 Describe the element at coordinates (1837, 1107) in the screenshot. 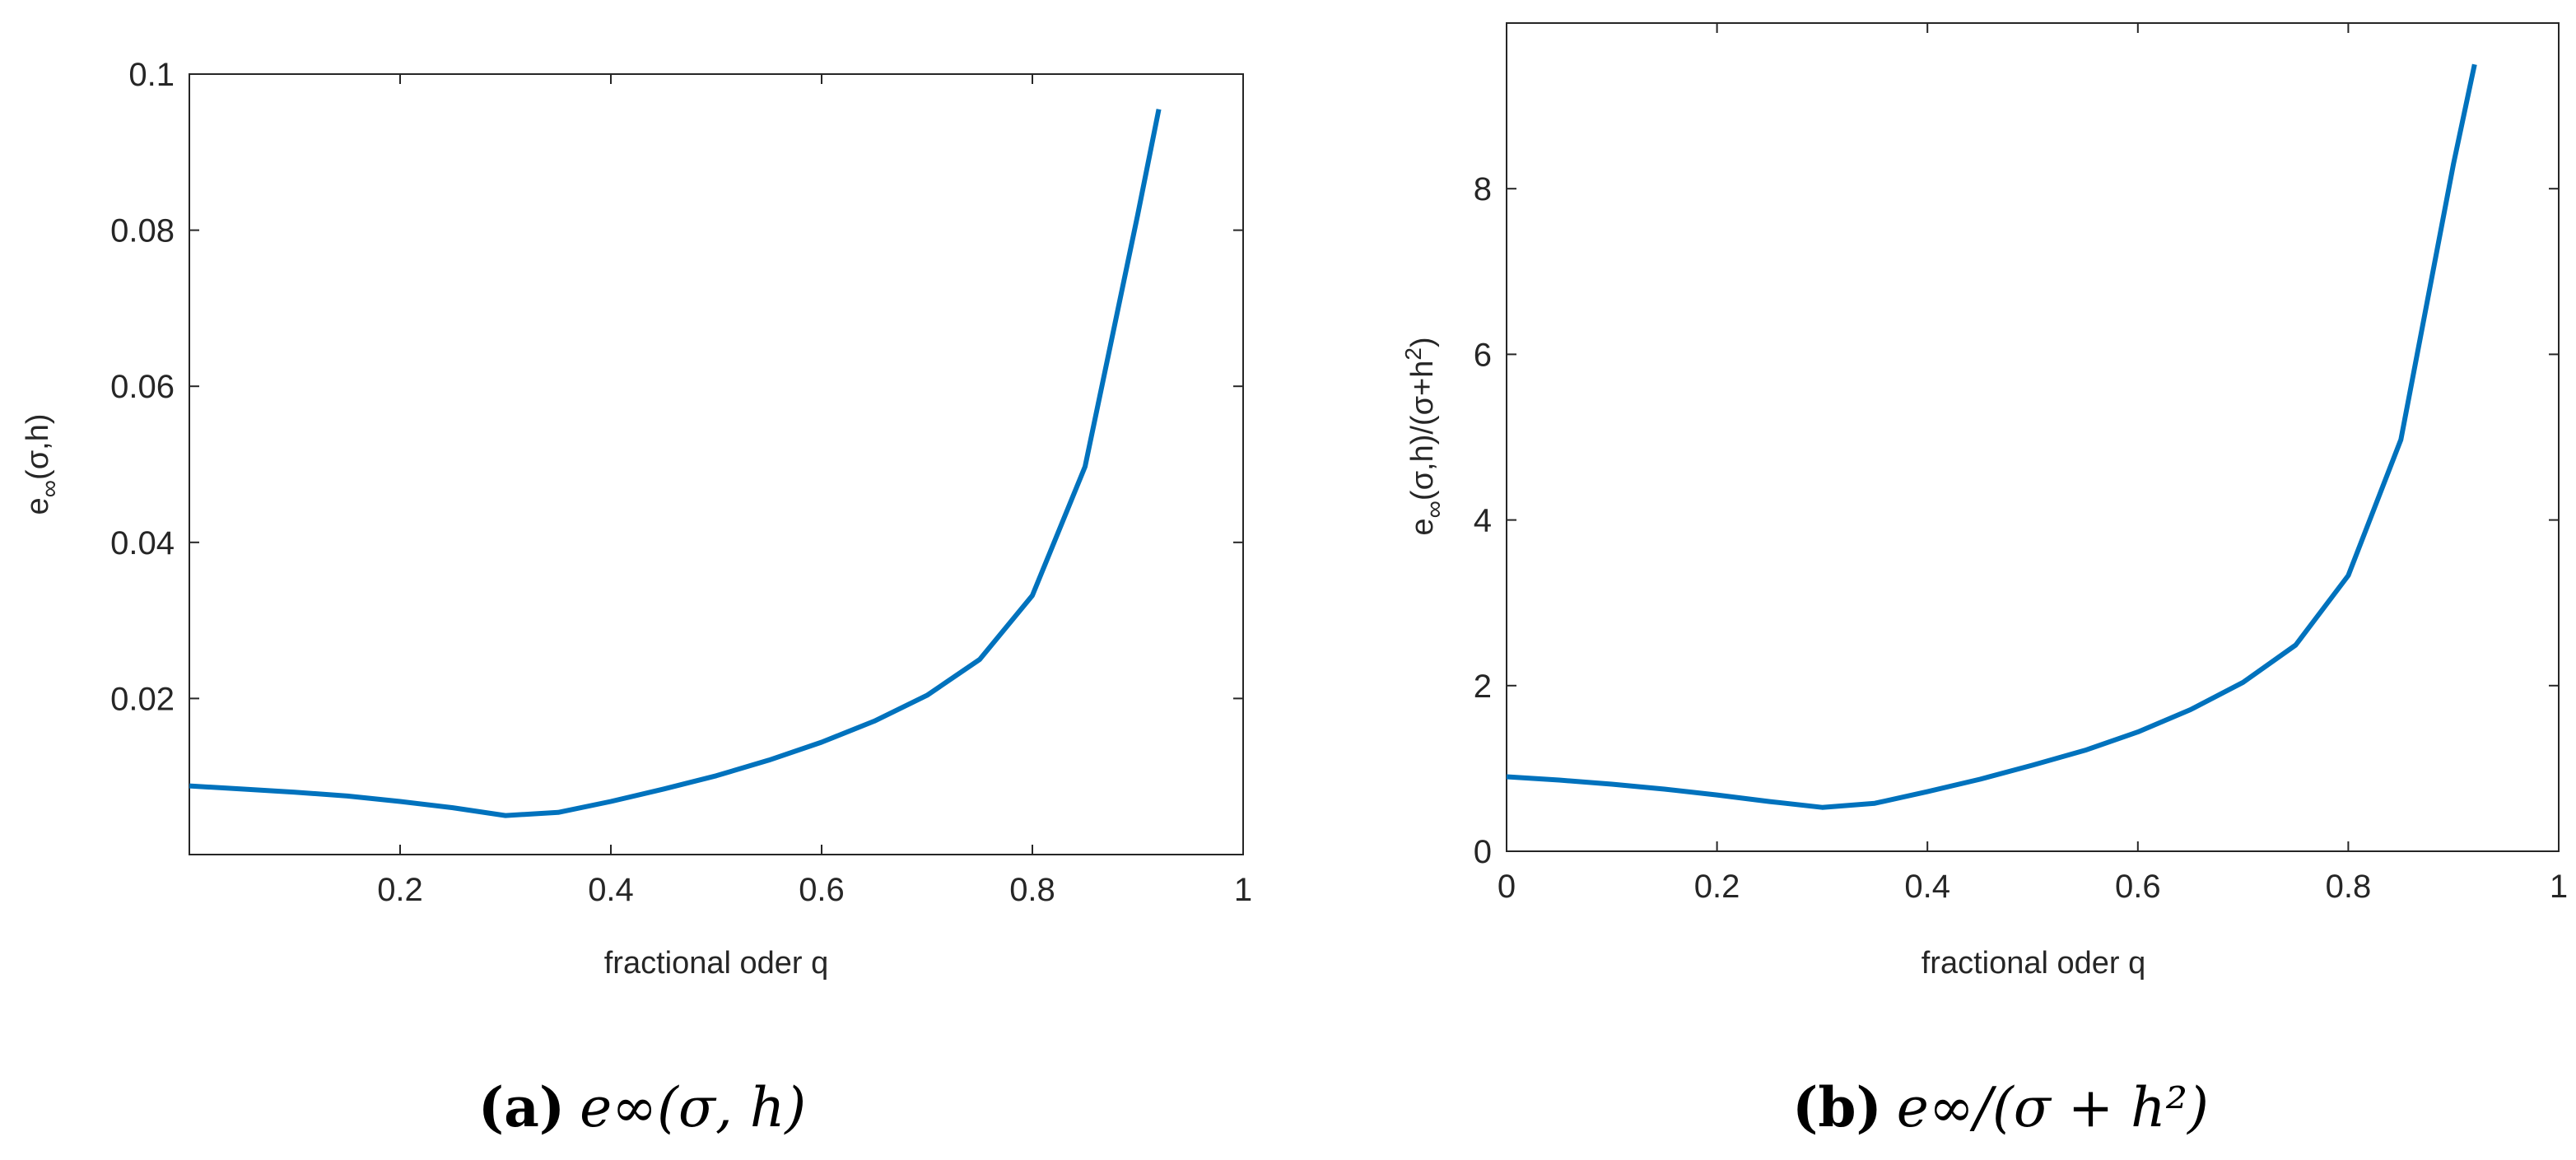

I see `chart-b-caption-label: (b)` at that location.